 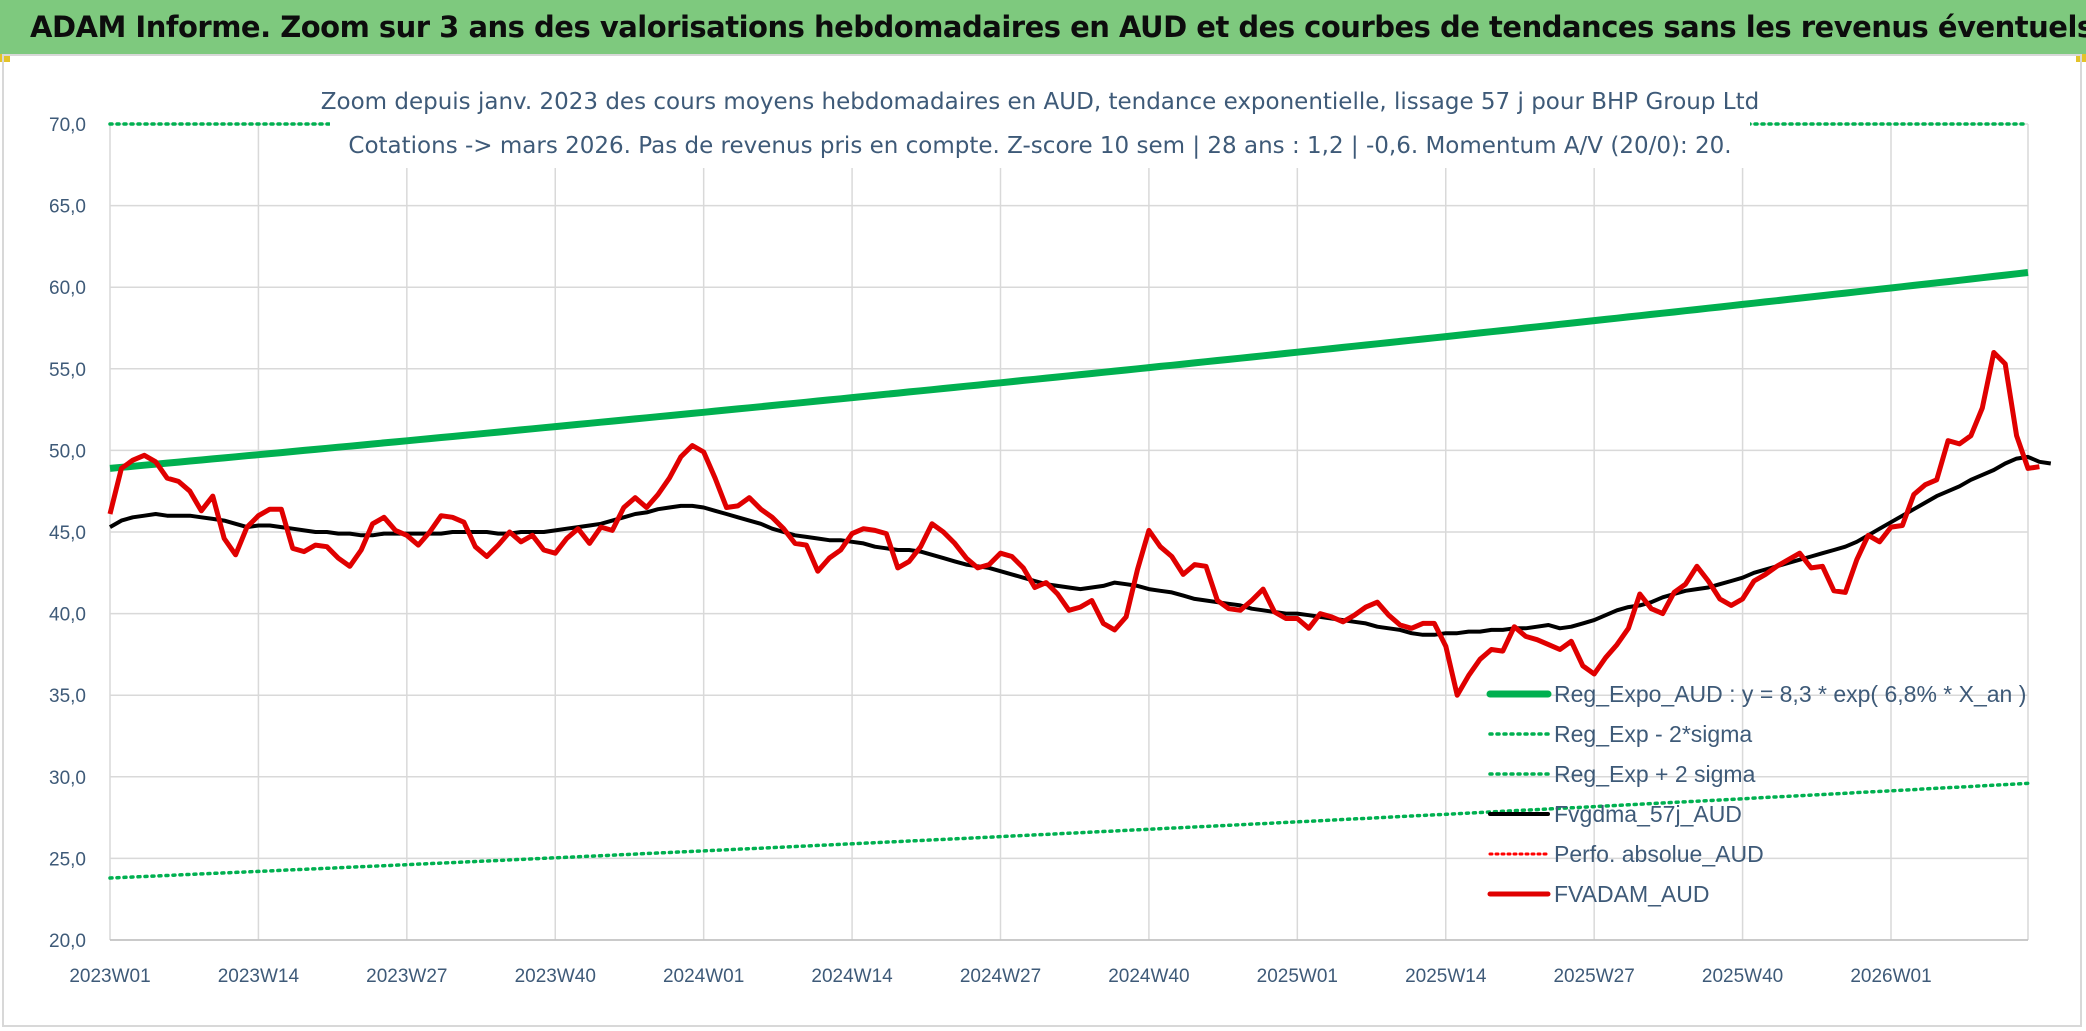 I want to click on x-tick-label: 2025W14, so click(x=1446, y=976).